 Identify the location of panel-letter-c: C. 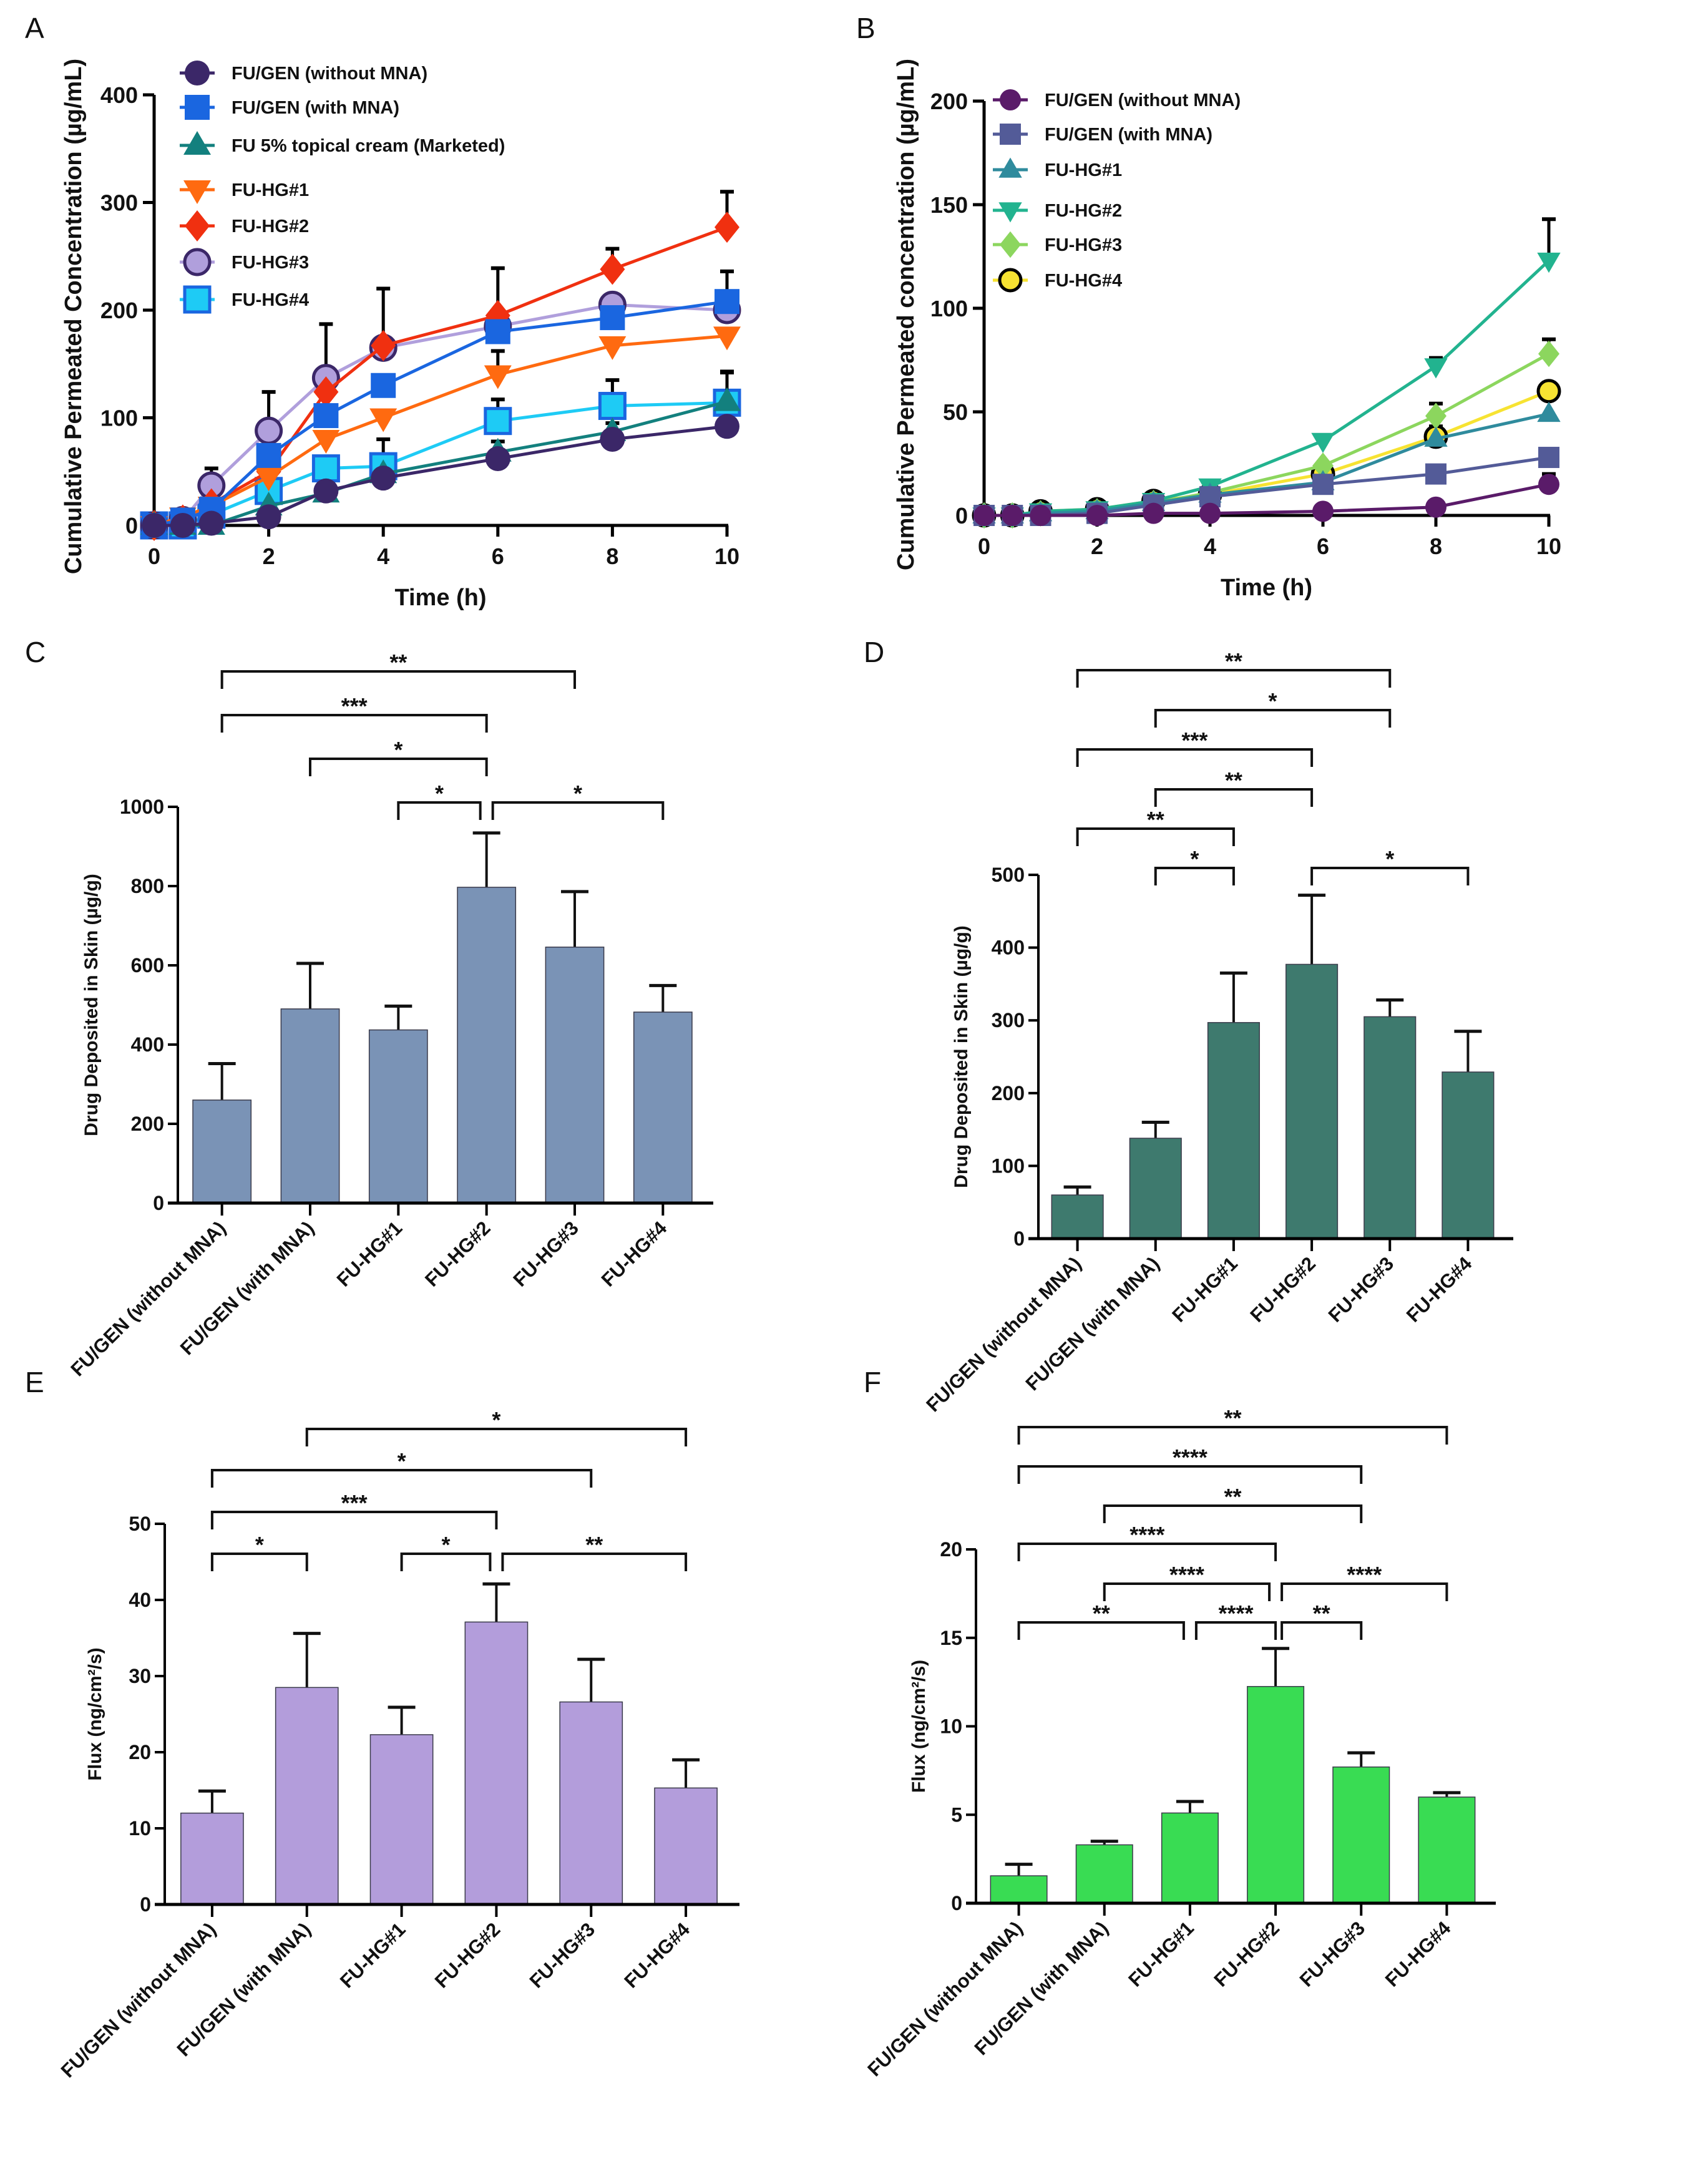
(35, 652).